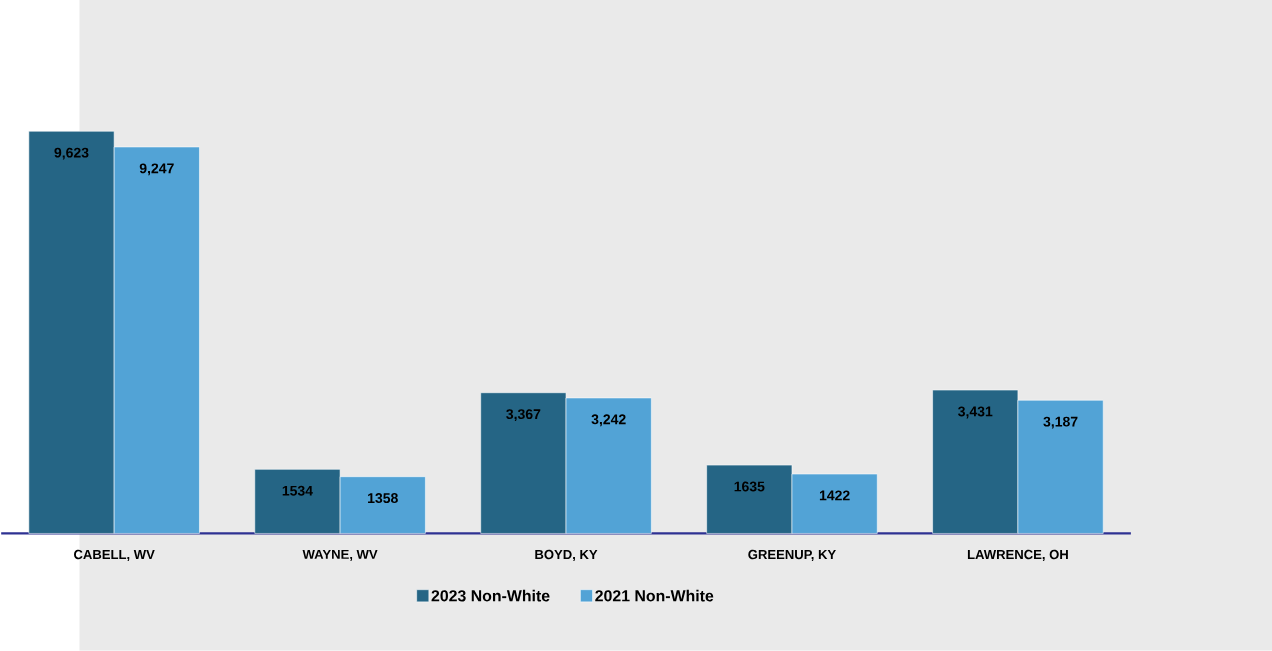 The height and width of the screenshot is (651, 1272). Describe the element at coordinates (1017, 556) in the screenshot. I see `x-tick-label: LAWRENCE, OH` at that location.